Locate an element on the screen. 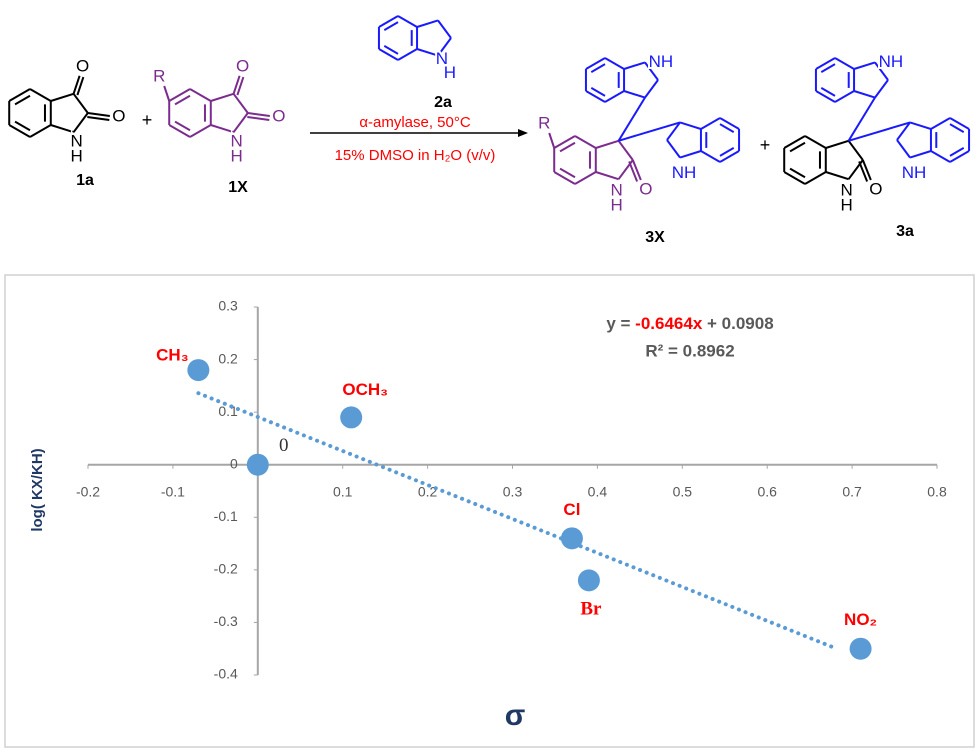  x-tick-label: 0.3 is located at coordinates (513, 491).